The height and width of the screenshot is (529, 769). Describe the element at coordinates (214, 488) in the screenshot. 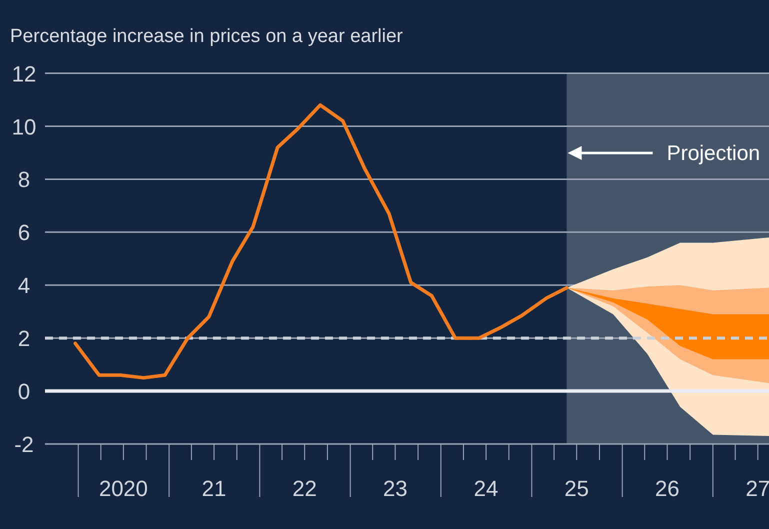

I see `x-tick-label: 21` at that location.